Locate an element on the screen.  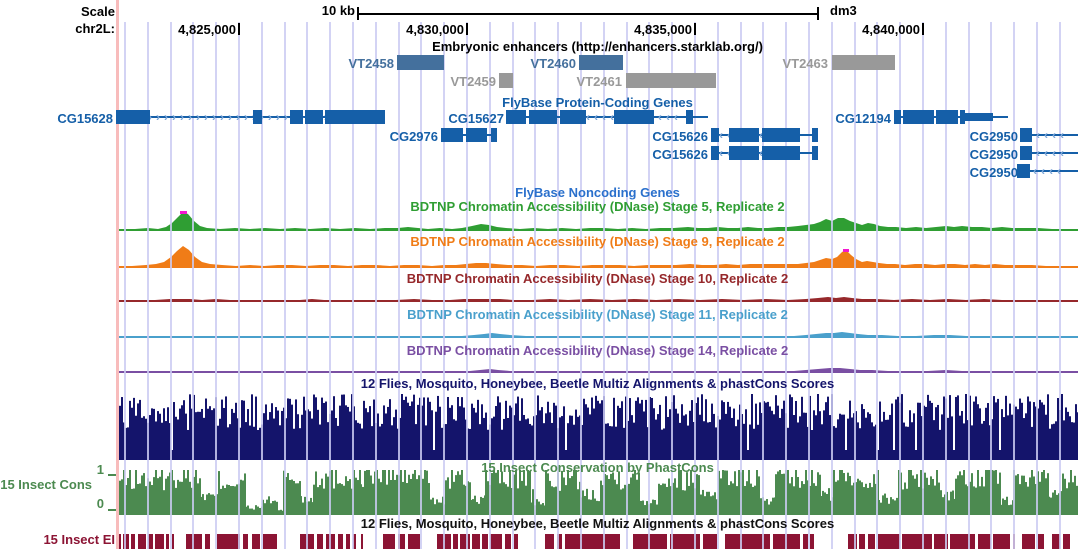
enhancer-label: VT2463 is located at coordinates (805, 63).